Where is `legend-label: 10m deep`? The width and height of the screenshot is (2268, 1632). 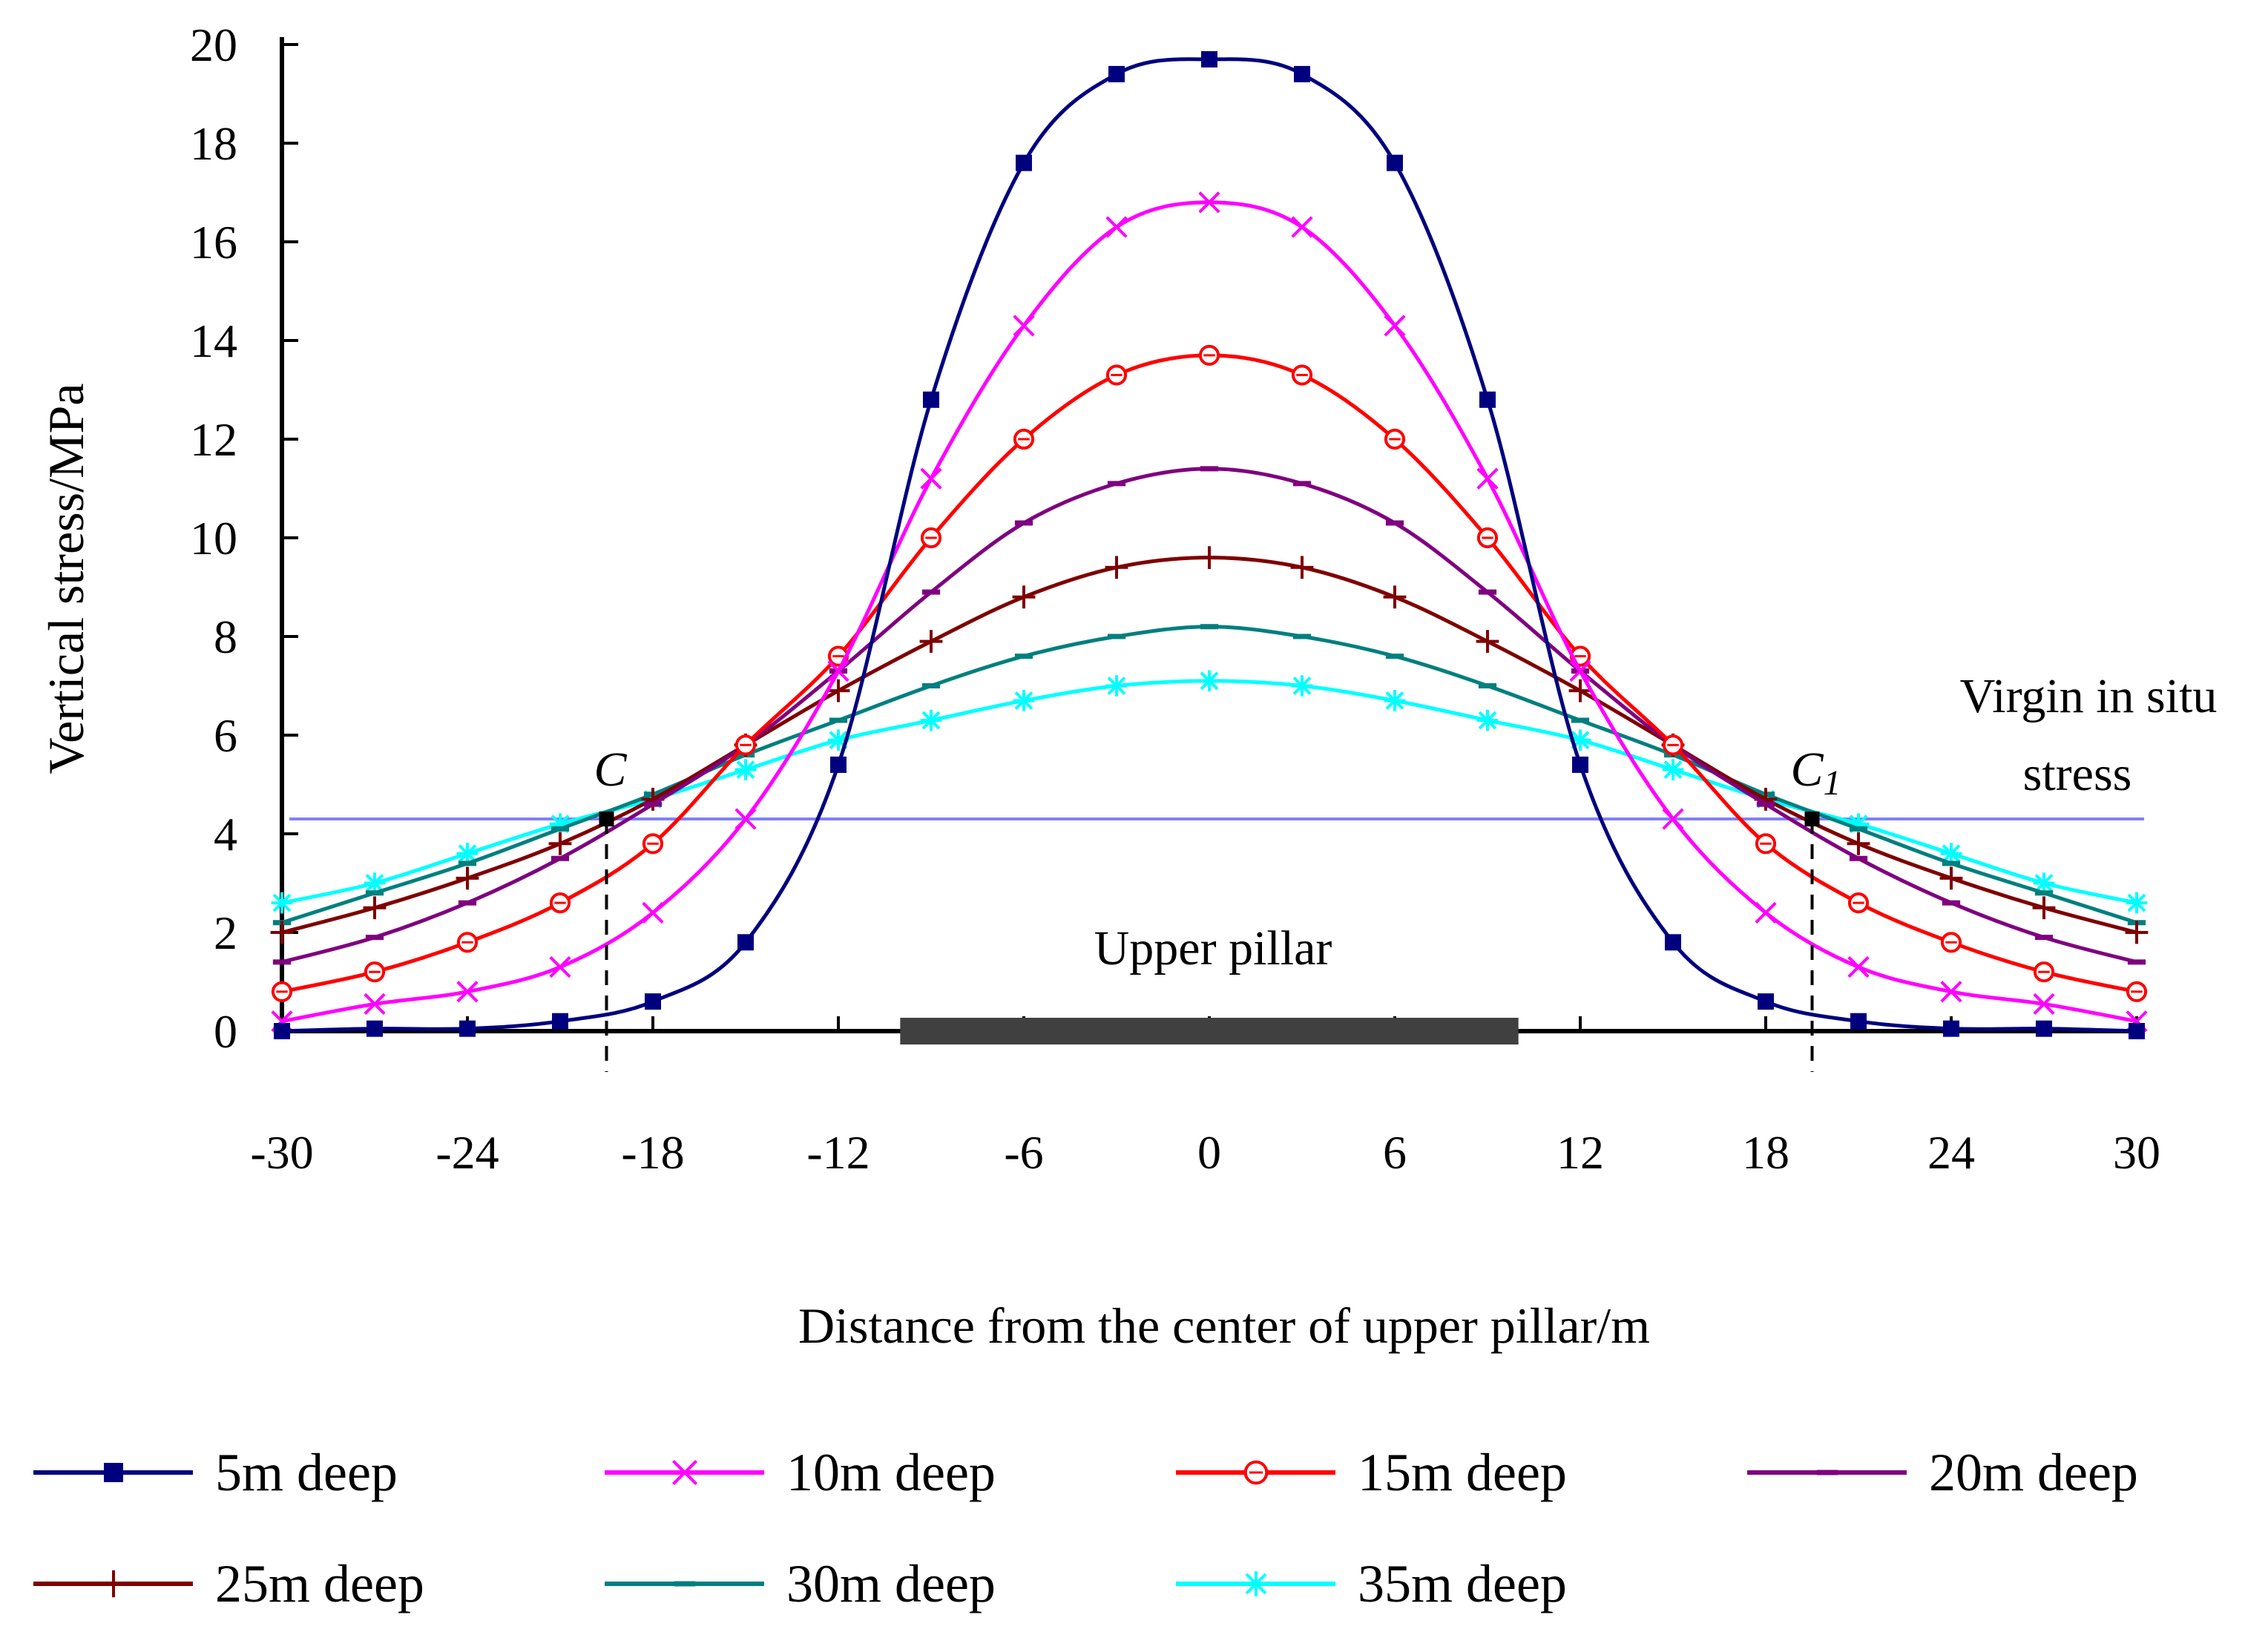 legend-label: 10m deep is located at coordinates (891, 1472).